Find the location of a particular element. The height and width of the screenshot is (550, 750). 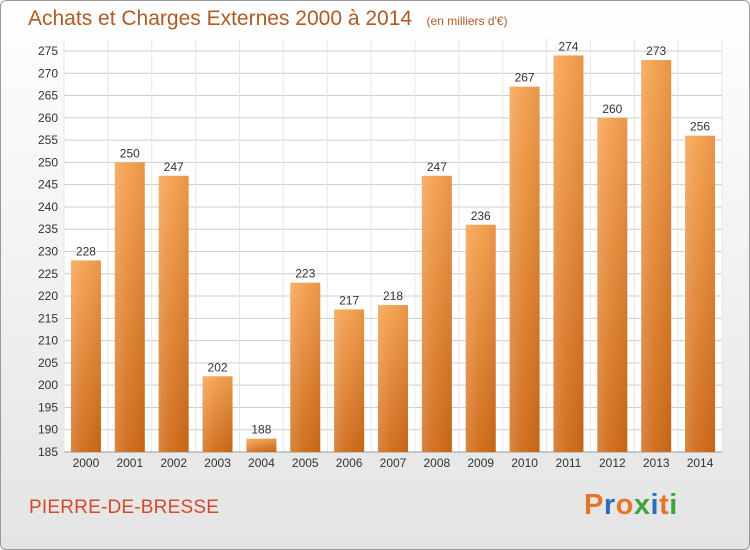

y-tick-label: 275 is located at coordinates (48, 51).